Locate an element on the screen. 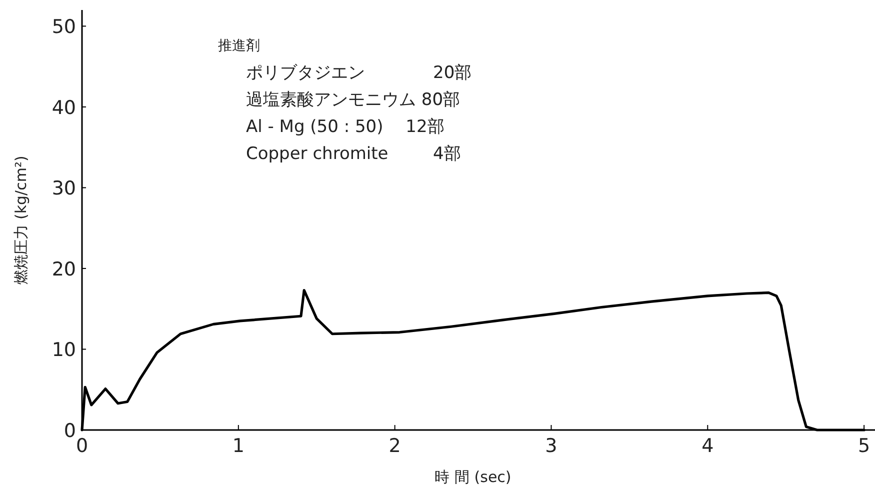 This screenshot has width=875, height=496. annotation: 過塩素酸アンモニウム 80部 is located at coordinates (353, 100).